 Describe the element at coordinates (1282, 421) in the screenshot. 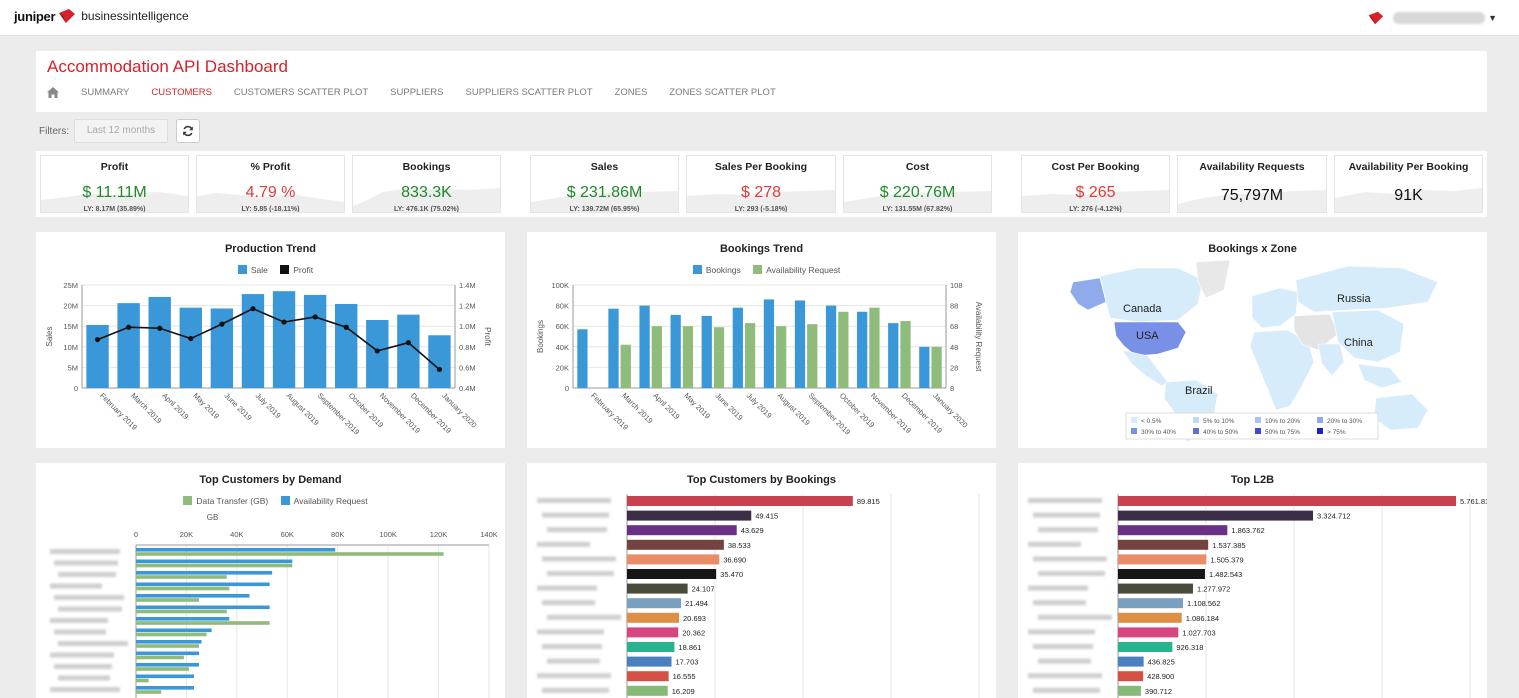

I see `legend-label: 10% to 20%` at that location.